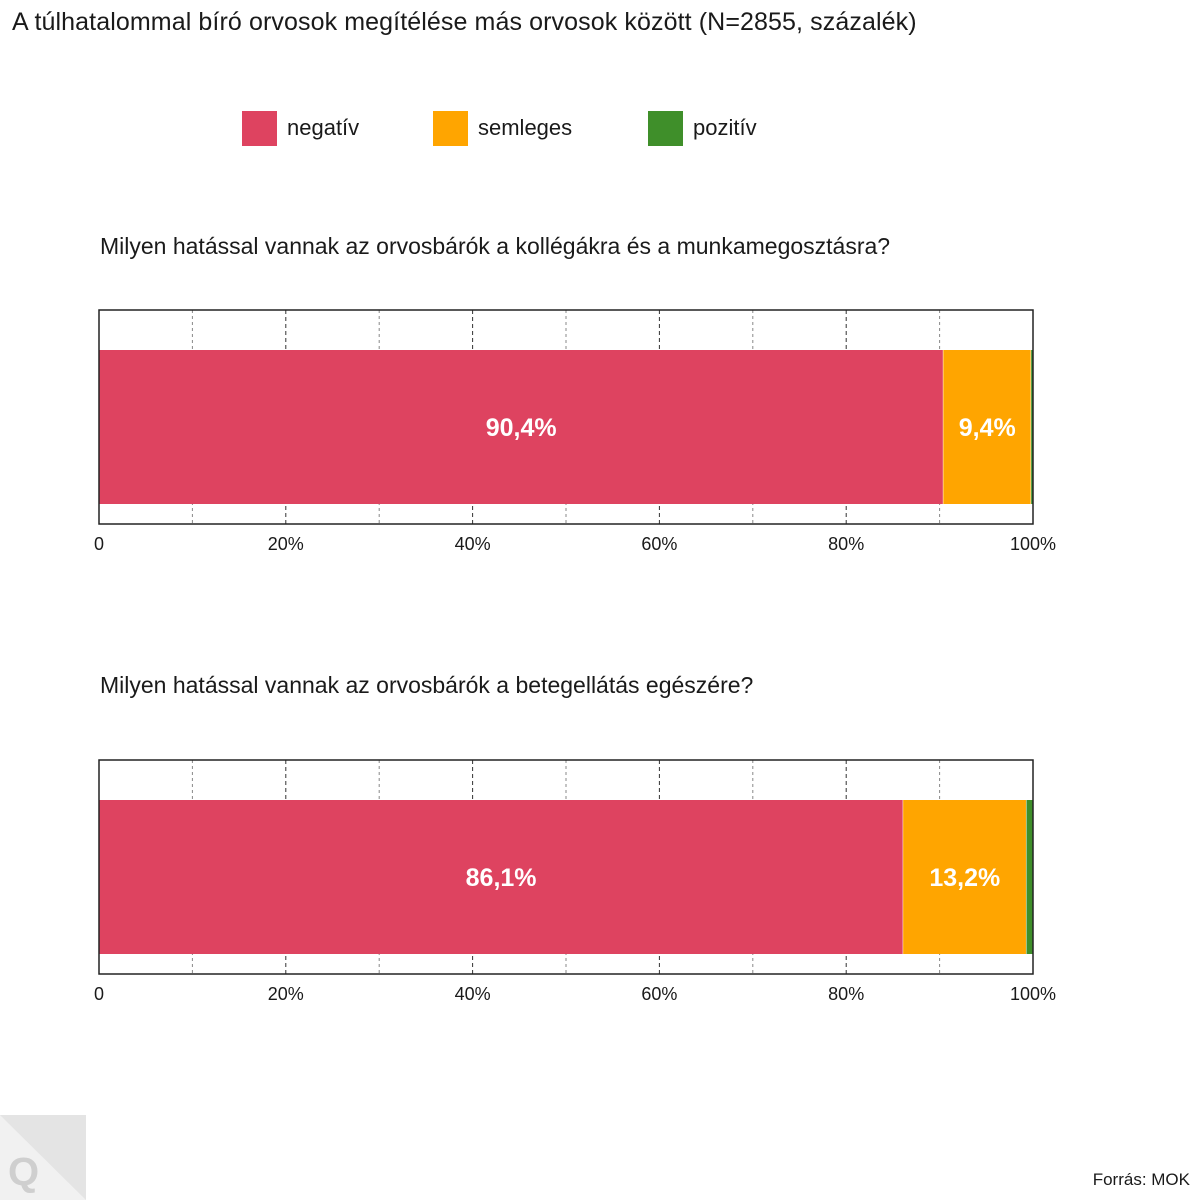  I want to click on data-label-negatív: 90,4%, so click(521, 428).